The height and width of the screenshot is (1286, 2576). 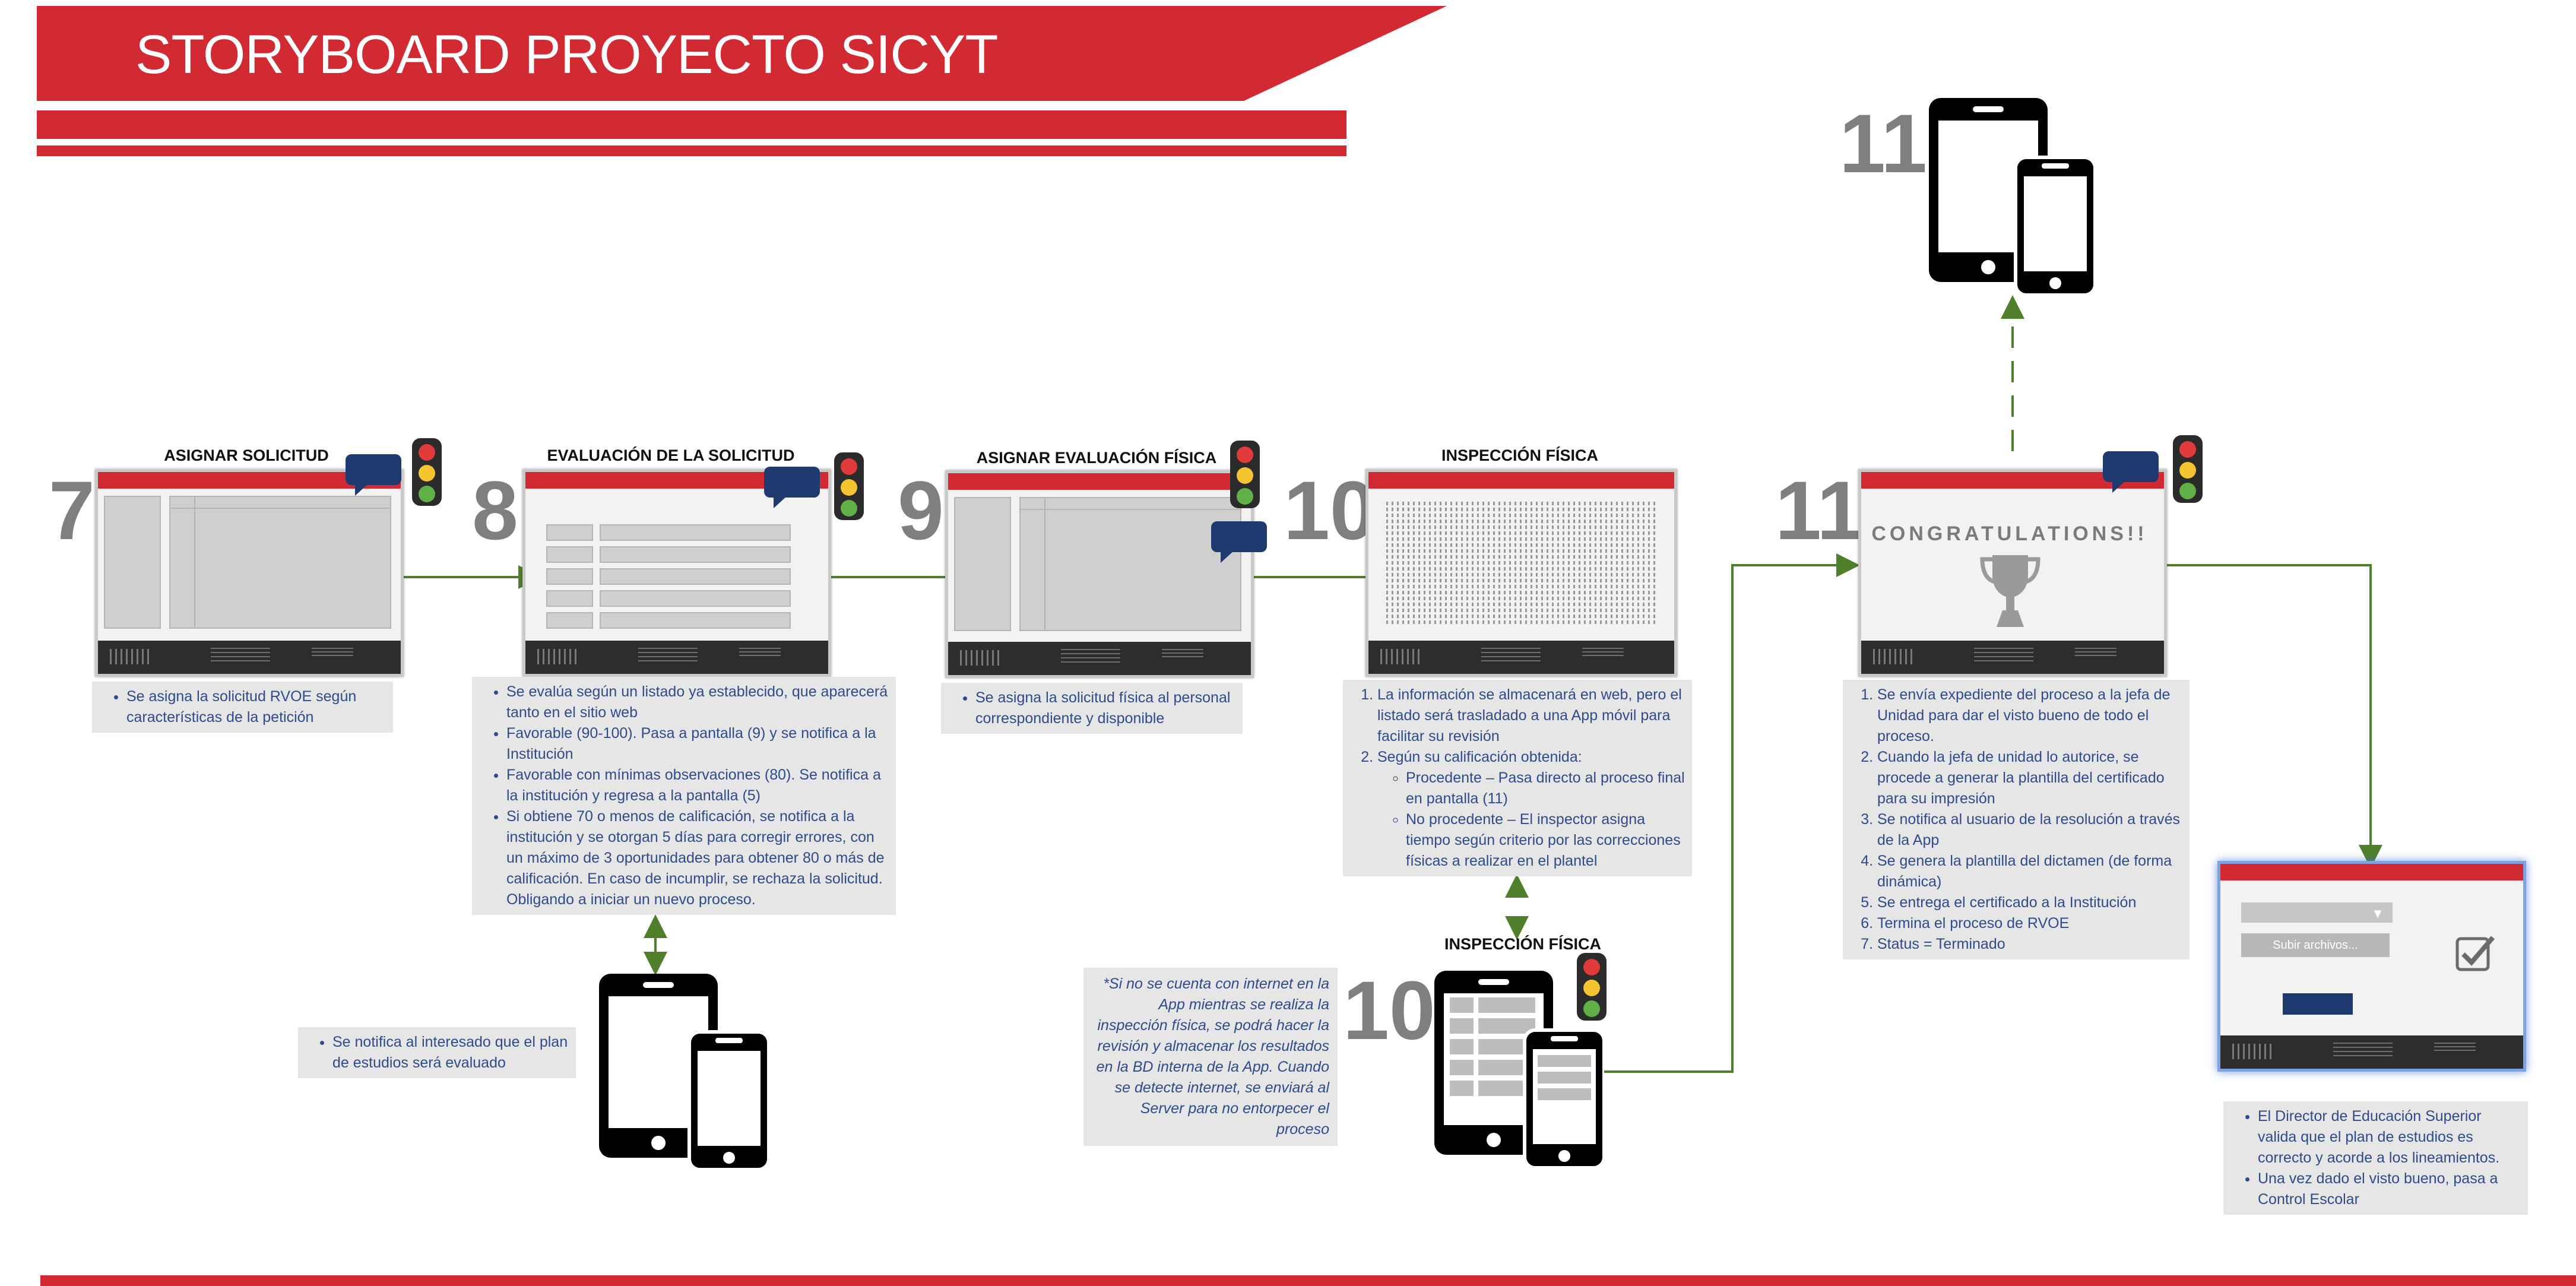 I want to click on sidebar-panel, so click(x=133, y=562).